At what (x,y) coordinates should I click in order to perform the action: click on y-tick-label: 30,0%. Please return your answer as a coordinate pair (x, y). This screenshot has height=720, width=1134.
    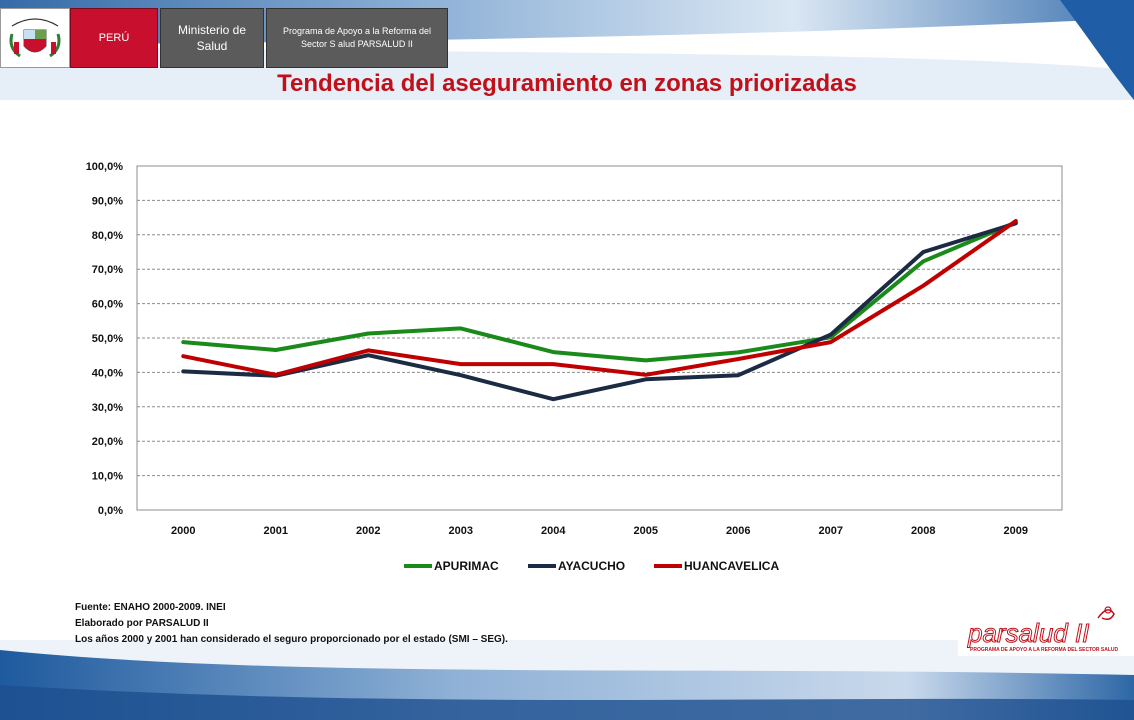
    Looking at the image, I should click on (107, 408).